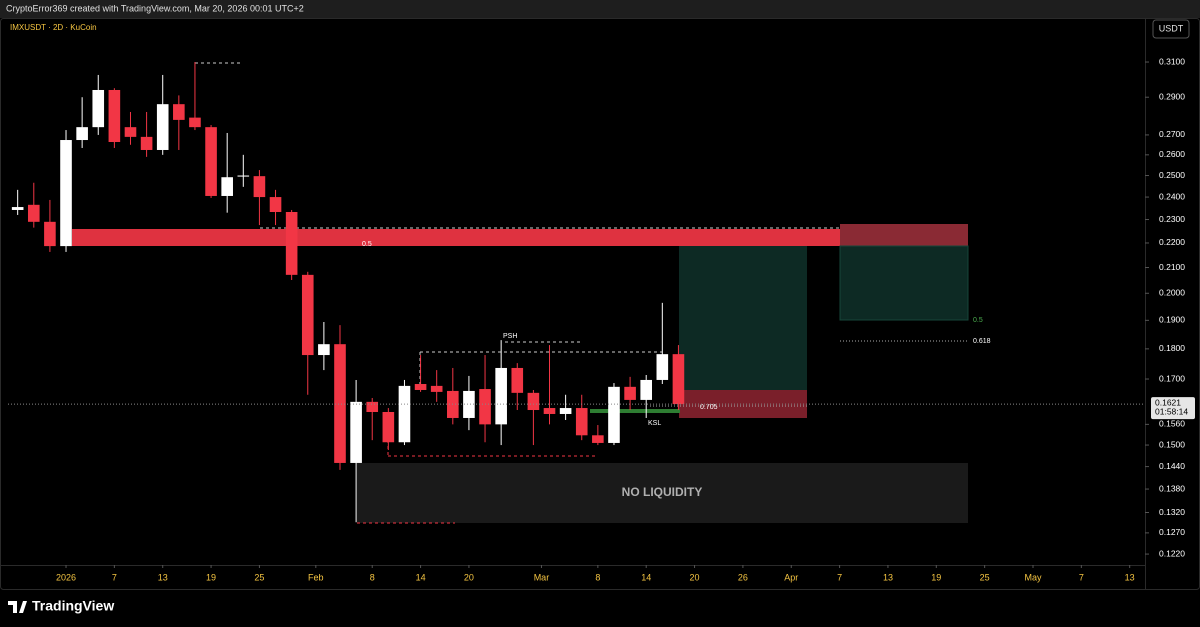 This screenshot has height=627, width=1200. What do you see at coordinates (1033, 577) in the screenshot?
I see `x-tick-label: May` at bounding box center [1033, 577].